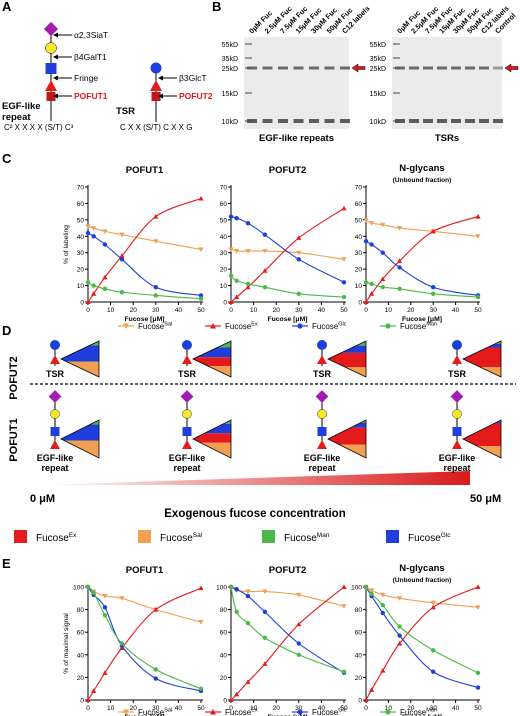  I want to click on series-ex, so click(287, 643).